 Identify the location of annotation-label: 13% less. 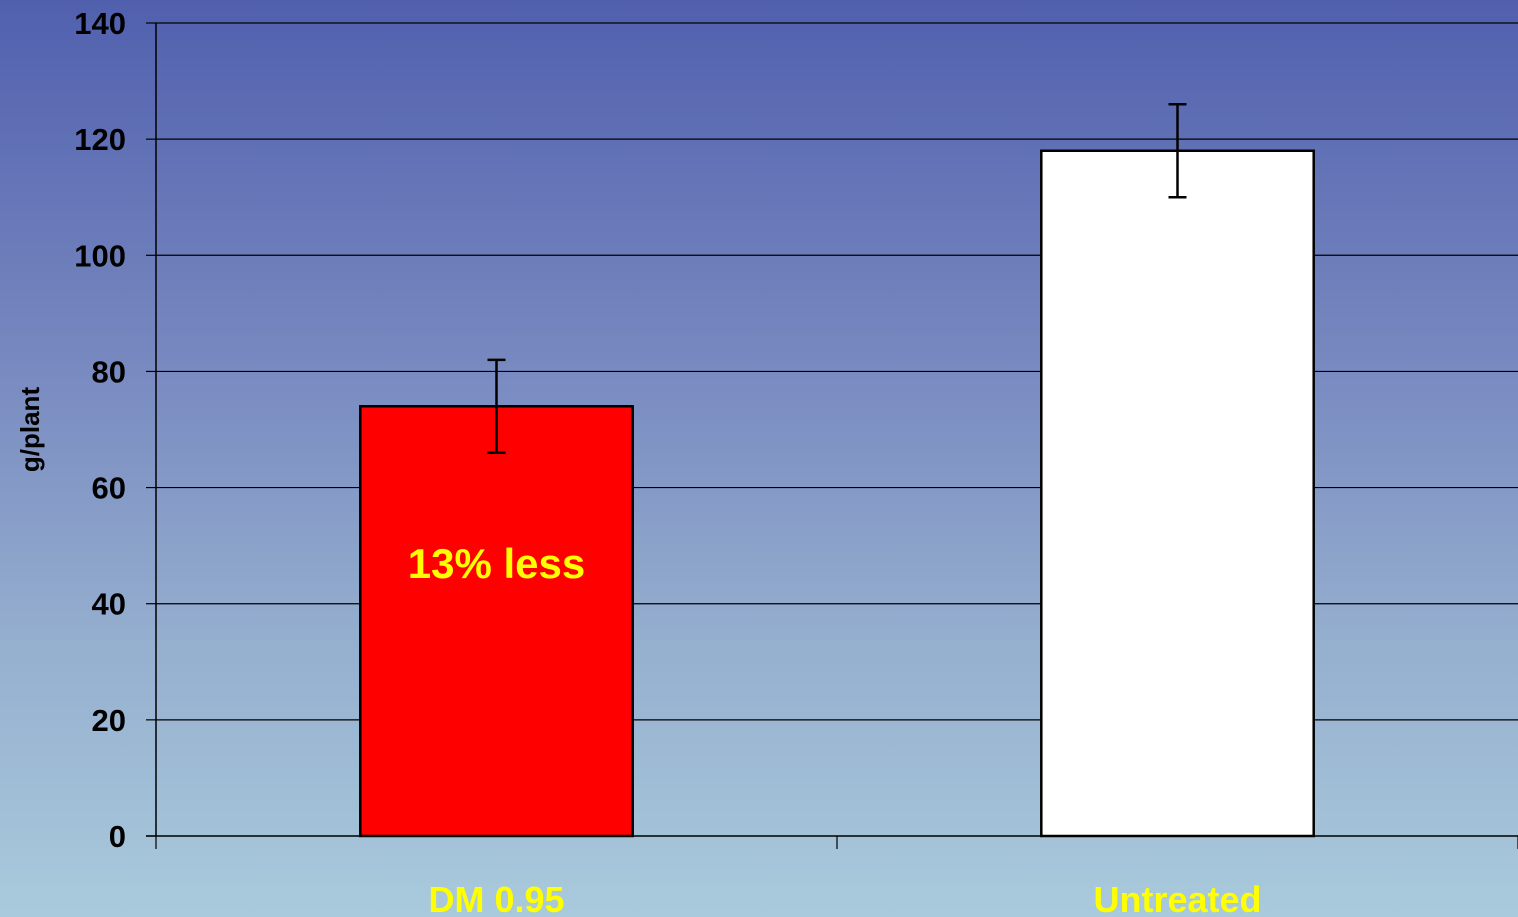
(496, 563).